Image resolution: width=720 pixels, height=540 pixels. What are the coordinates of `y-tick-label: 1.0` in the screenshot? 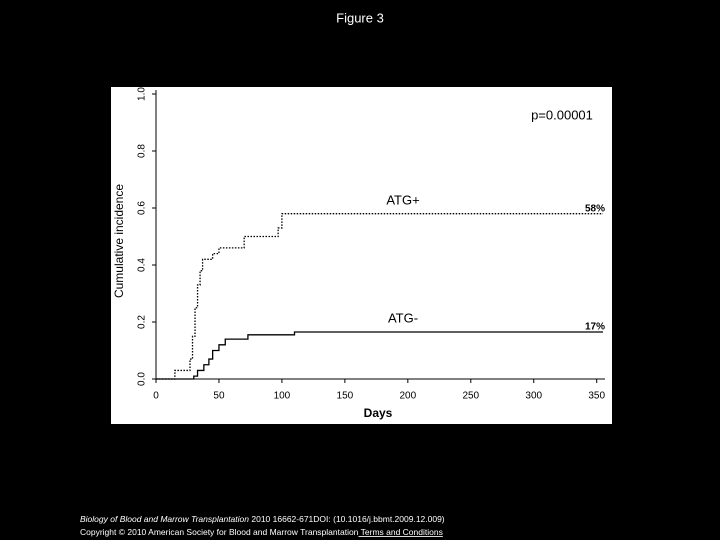 It's located at (142, 94).